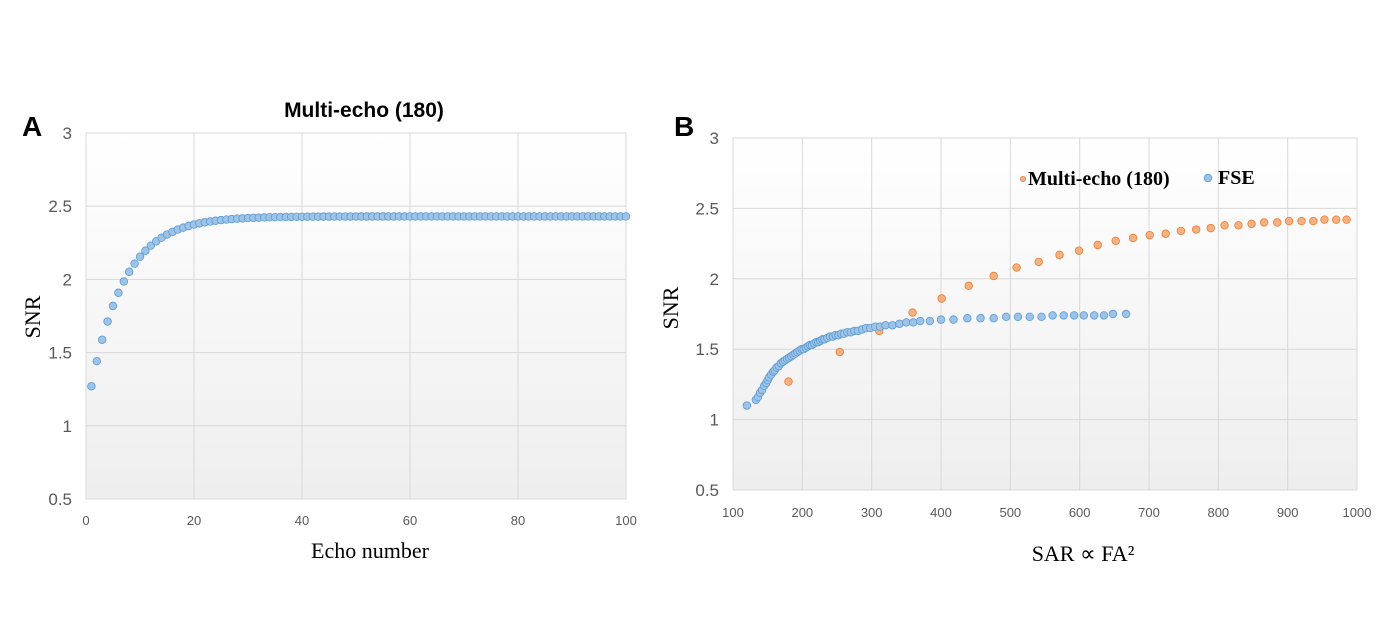 This screenshot has width=1399, height=643. Describe the element at coordinates (1010, 512) in the screenshot. I see `x-tick-label-b: 500` at that location.